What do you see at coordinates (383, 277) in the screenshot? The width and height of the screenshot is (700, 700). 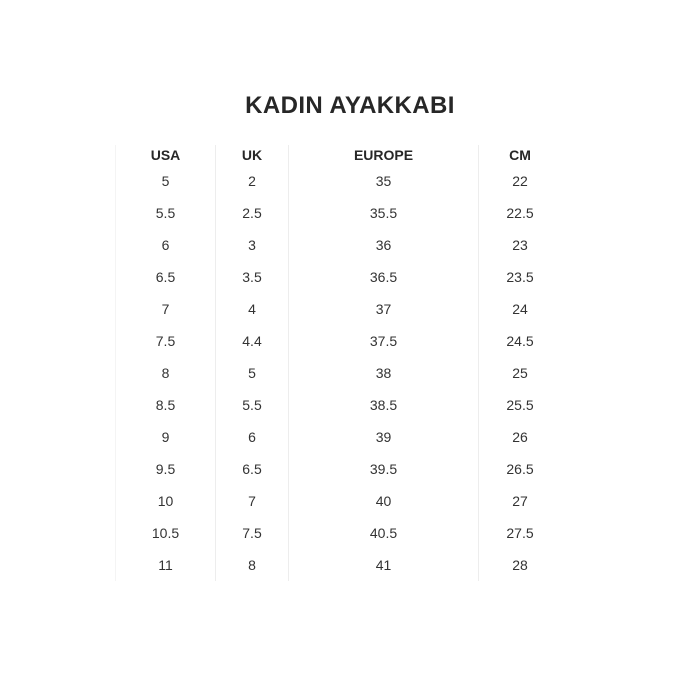 I see `table-cell: 36.5` at bounding box center [383, 277].